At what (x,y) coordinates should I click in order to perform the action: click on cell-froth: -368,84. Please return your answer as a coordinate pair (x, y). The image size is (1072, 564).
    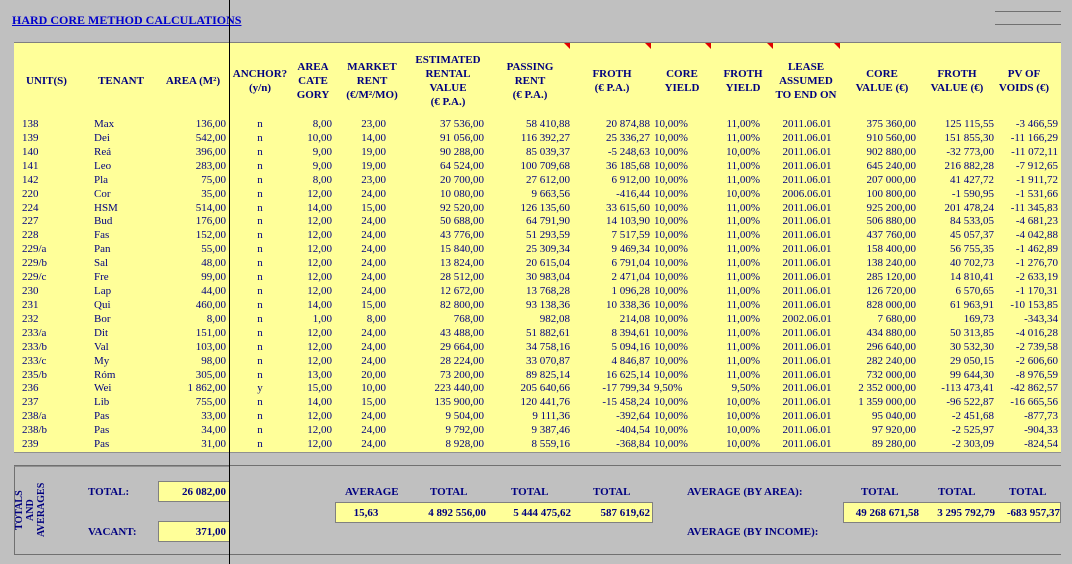
    Looking at the image, I should click on (633, 444).